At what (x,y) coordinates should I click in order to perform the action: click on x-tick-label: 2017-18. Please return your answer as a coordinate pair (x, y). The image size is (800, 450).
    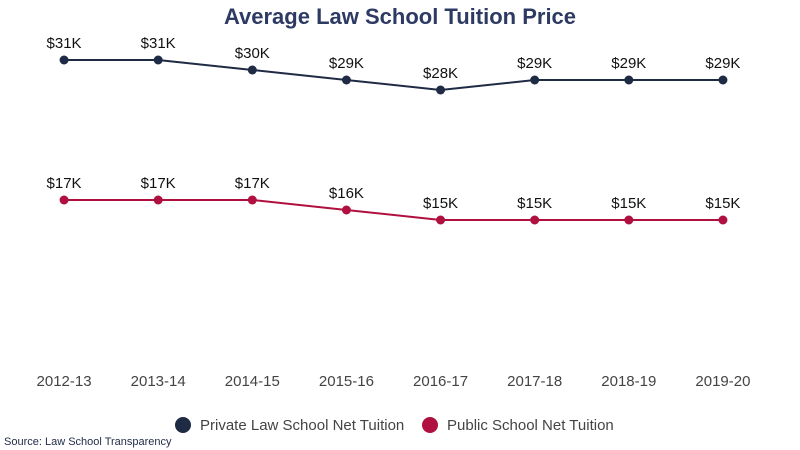
    Looking at the image, I should click on (534, 381).